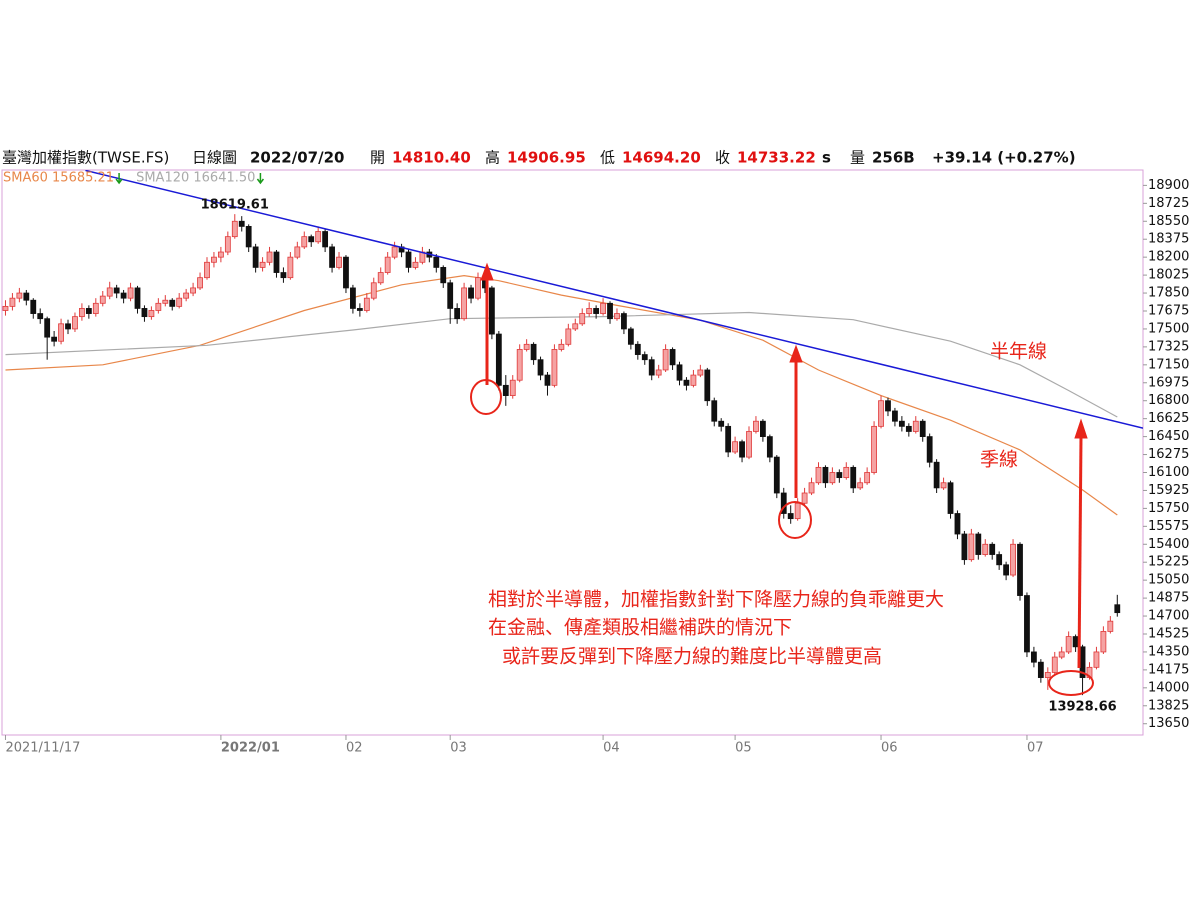 The image size is (1200, 904). What do you see at coordinates (546, 158) in the screenshot?
I see `high-value: 14906.95` at bounding box center [546, 158].